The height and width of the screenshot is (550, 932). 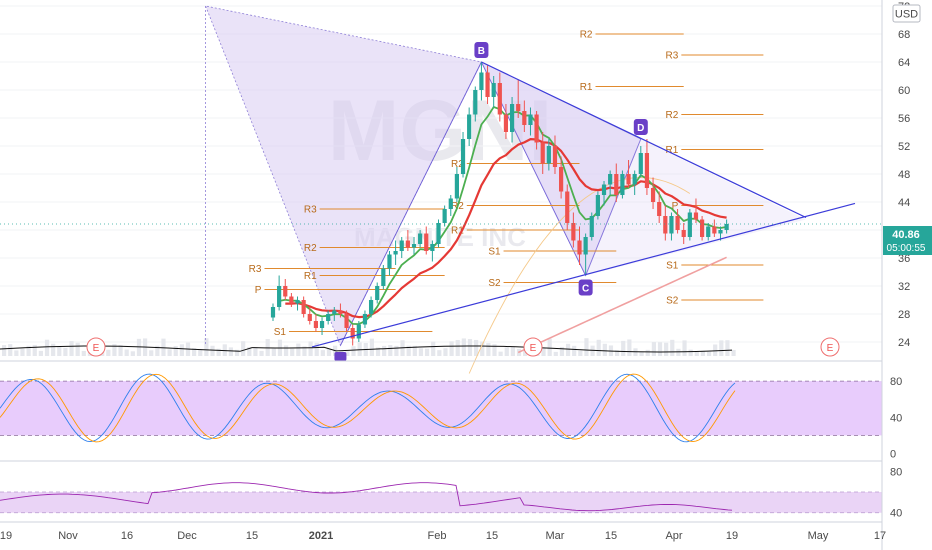 I want to click on currency-badge: USD, so click(x=906, y=13).